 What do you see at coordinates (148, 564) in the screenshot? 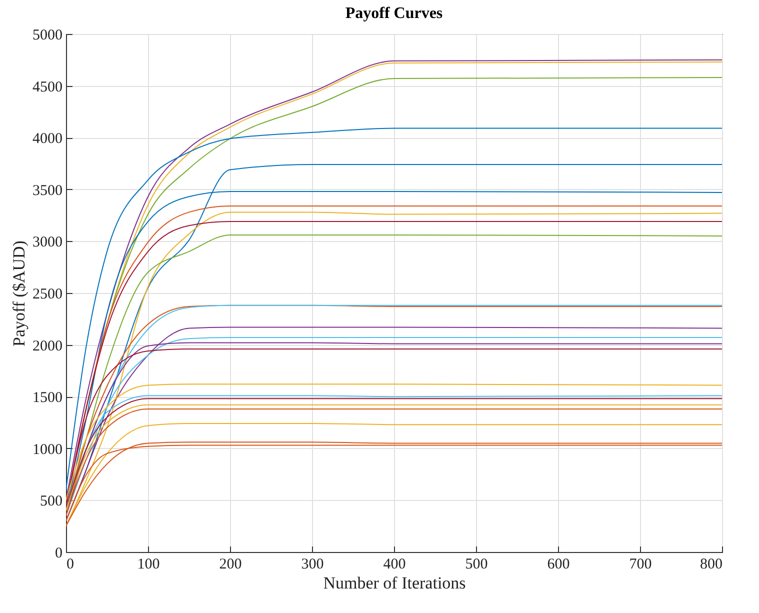
I see `x-tick-label: 100` at bounding box center [148, 564].